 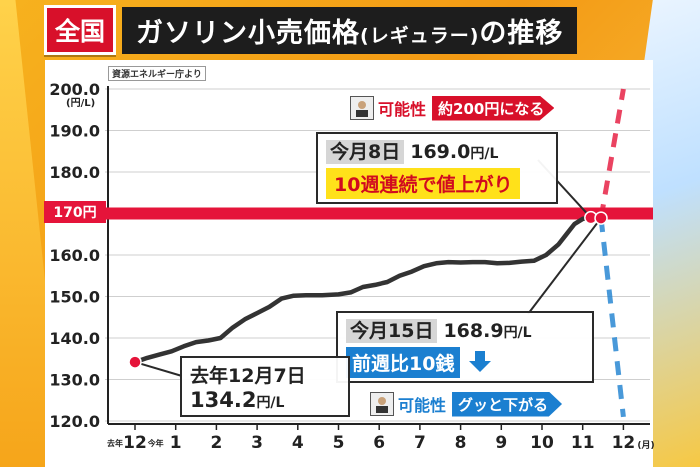 What do you see at coordinates (248, 376) in the screenshot?
I see `callout-start-date: 去年12月7日` at bounding box center [248, 376].